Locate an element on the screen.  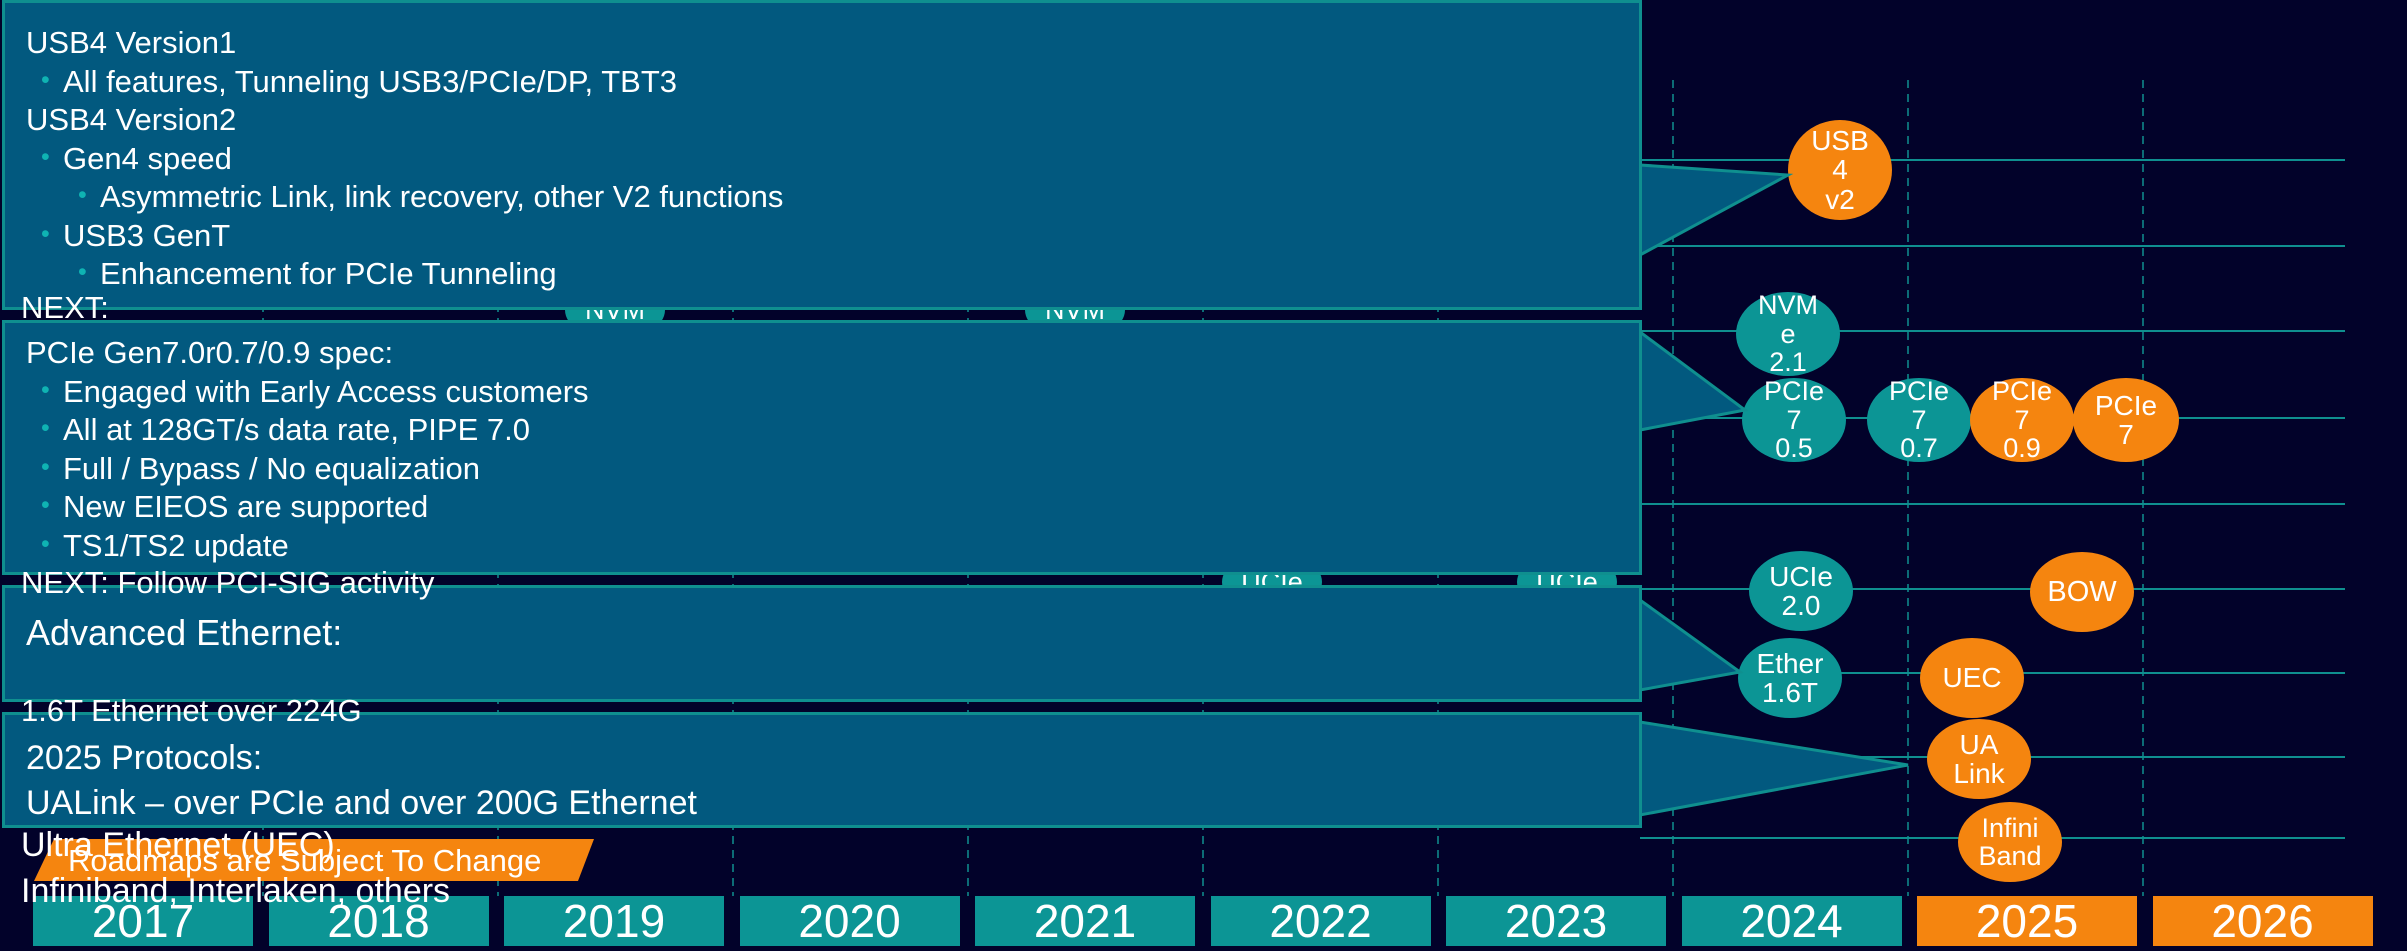
node-label-line: v2 is located at coordinates (1840, 199).